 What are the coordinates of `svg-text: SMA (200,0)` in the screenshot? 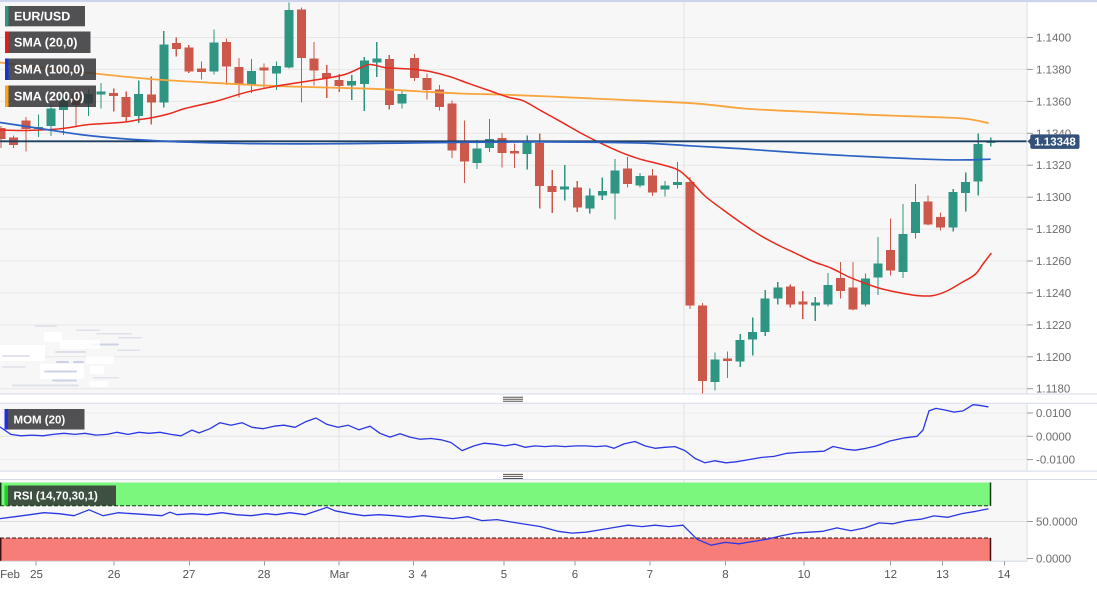 It's located at (49, 96).